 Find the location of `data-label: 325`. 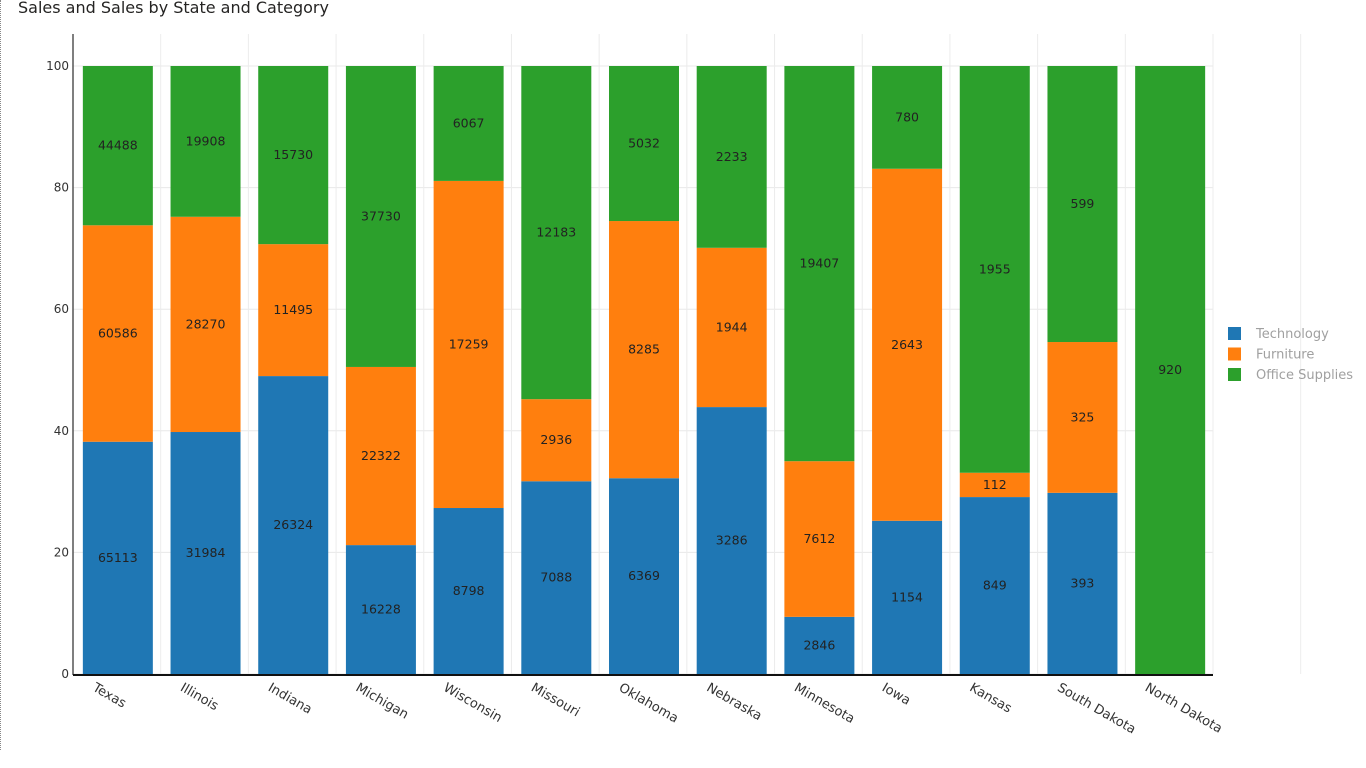

data-label: 325 is located at coordinates (1083, 416).